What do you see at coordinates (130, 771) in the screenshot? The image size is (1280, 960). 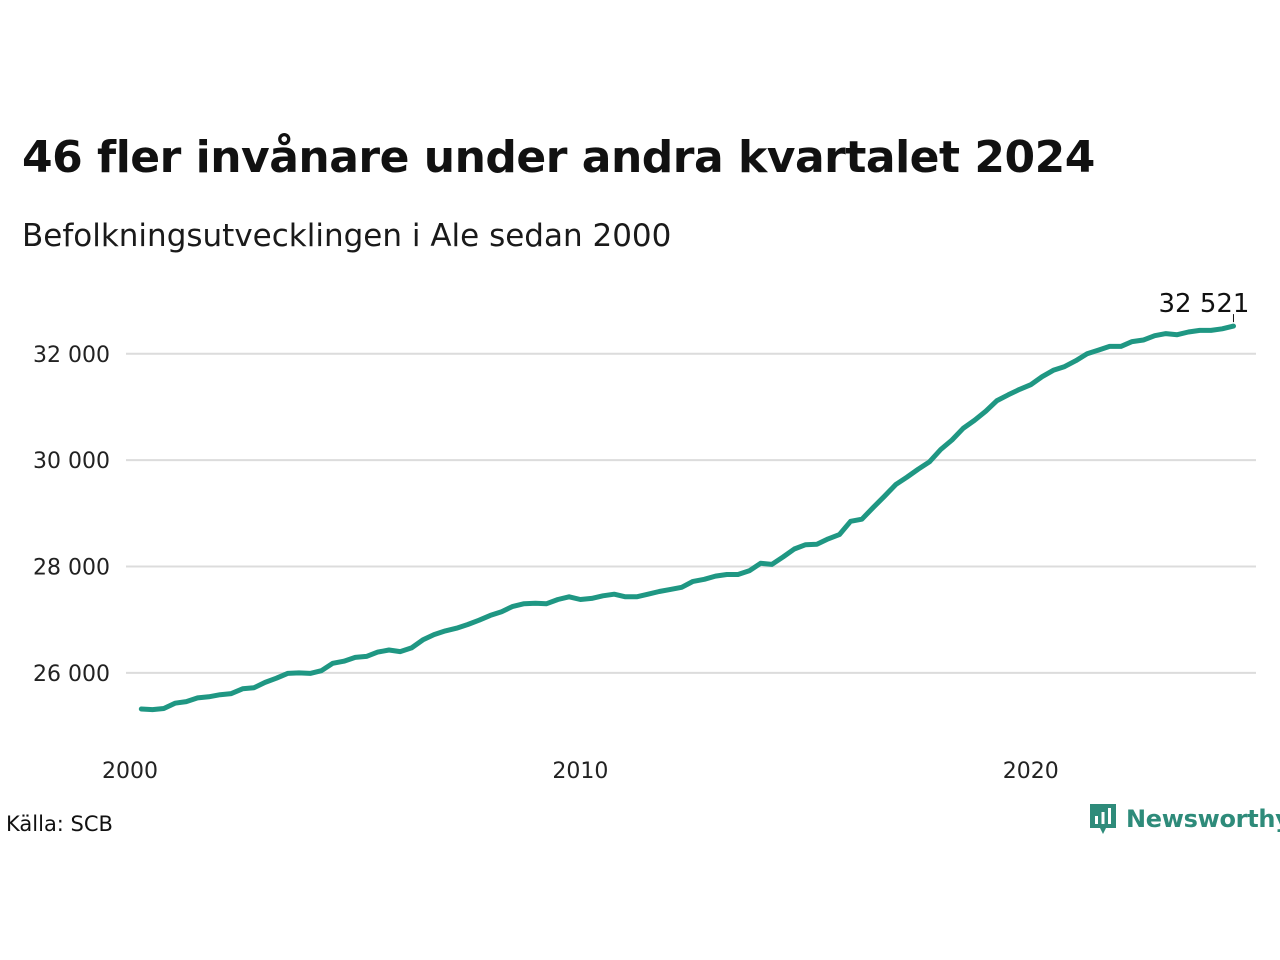 I see `x-tick-label: 2000` at bounding box center [130, 771].